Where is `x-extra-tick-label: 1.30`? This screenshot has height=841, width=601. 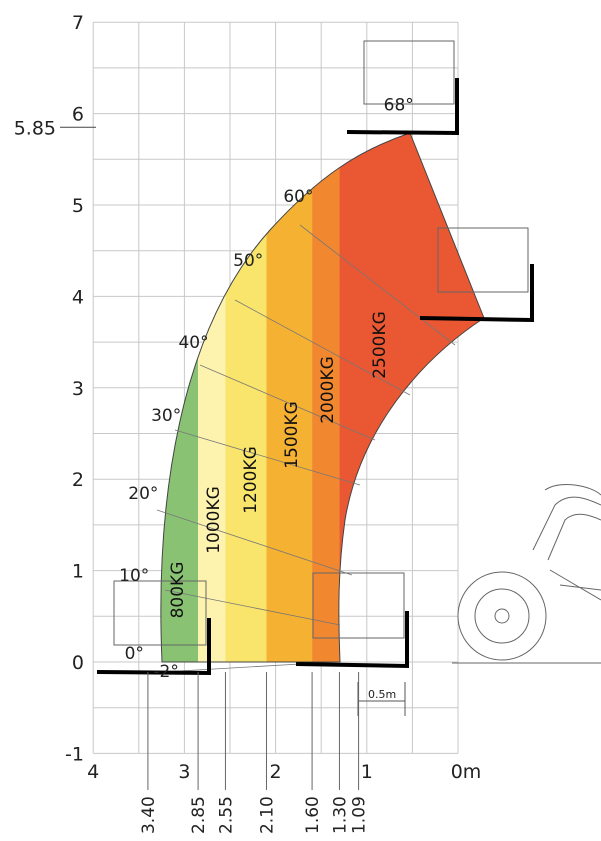 x-extra-tick-label: 1.30 is located at coordinates (340, 815).